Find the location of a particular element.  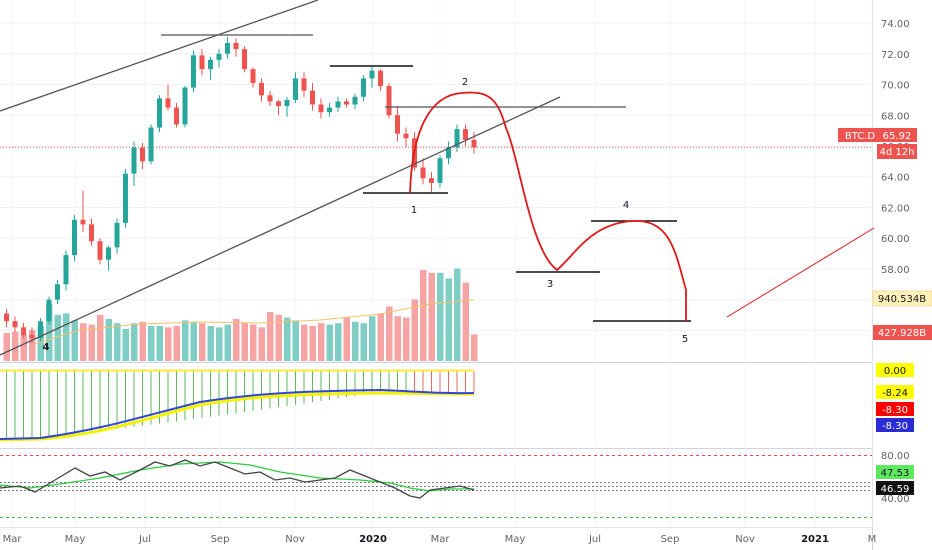

channel-upper-line is located at coordinates (159, 56).